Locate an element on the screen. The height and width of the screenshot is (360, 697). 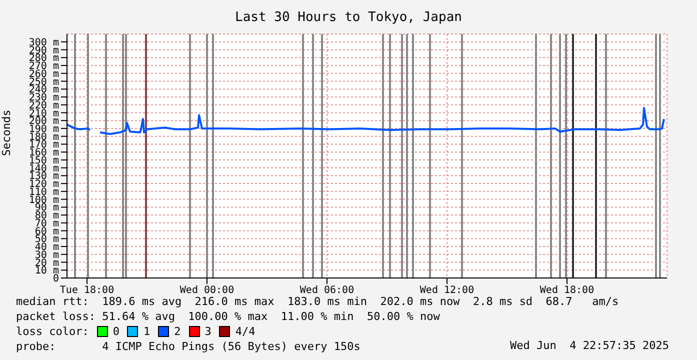
y-tick-label: 0 is located at coordinates (55, 279).